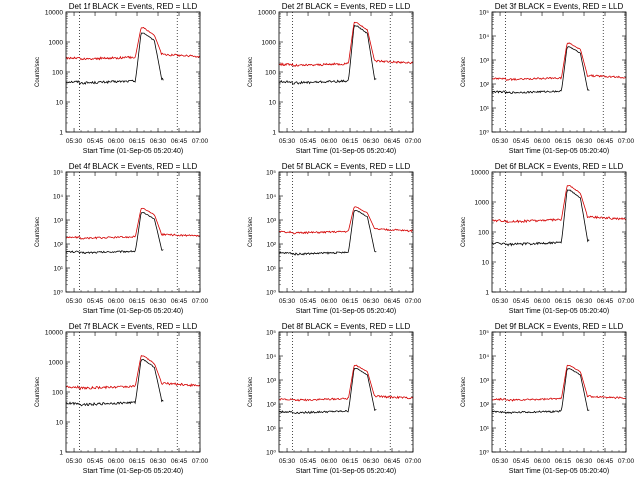  What do you see at coordinates (60, 423) in the screenshot?
I see `y-tick-label: 10` at bounding box center [60, 423].